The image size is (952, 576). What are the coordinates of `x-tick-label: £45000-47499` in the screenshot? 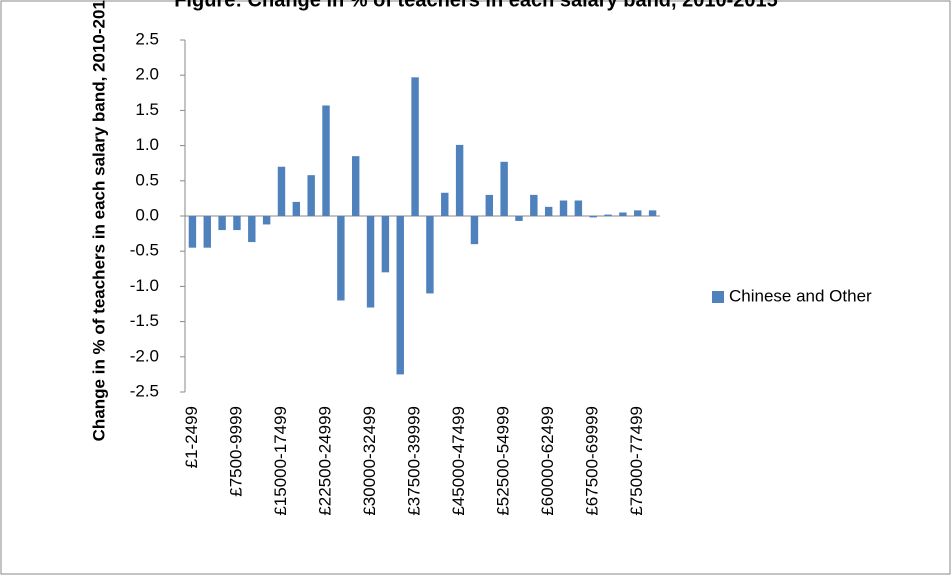 It's located at (458, 461).